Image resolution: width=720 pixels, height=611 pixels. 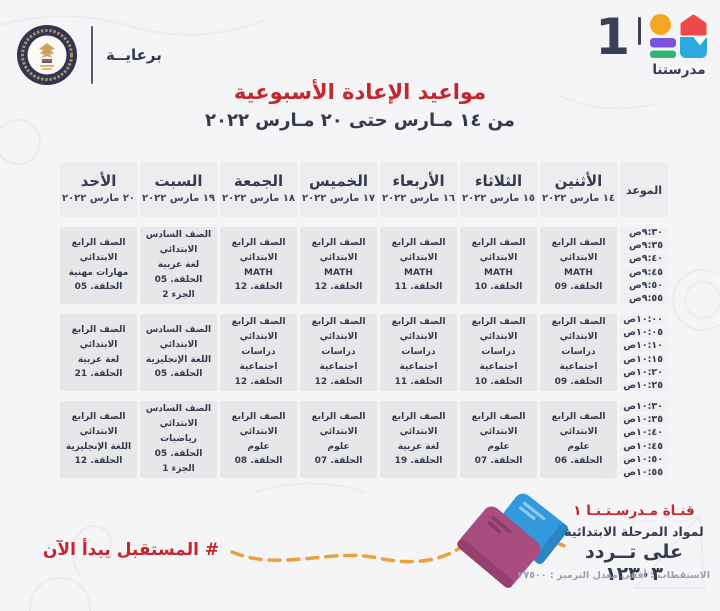 What do you see at coordinates (644, 359) in the screenshot?
I see `time-slot: ١٠:١٥ص` at bounding box center [644, 359].